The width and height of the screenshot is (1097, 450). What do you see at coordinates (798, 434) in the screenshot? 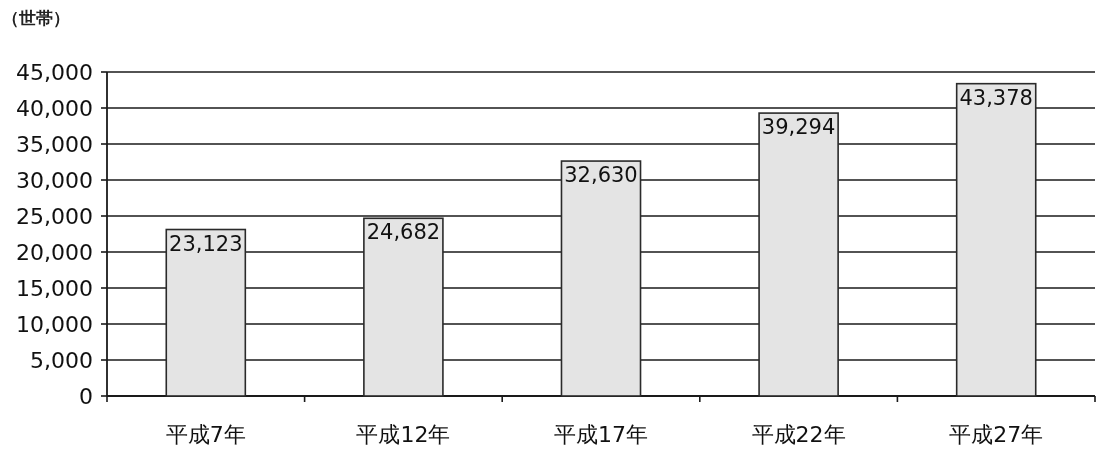
I see `x-tick-label: 平成22年` at bounding box center [798, 434].